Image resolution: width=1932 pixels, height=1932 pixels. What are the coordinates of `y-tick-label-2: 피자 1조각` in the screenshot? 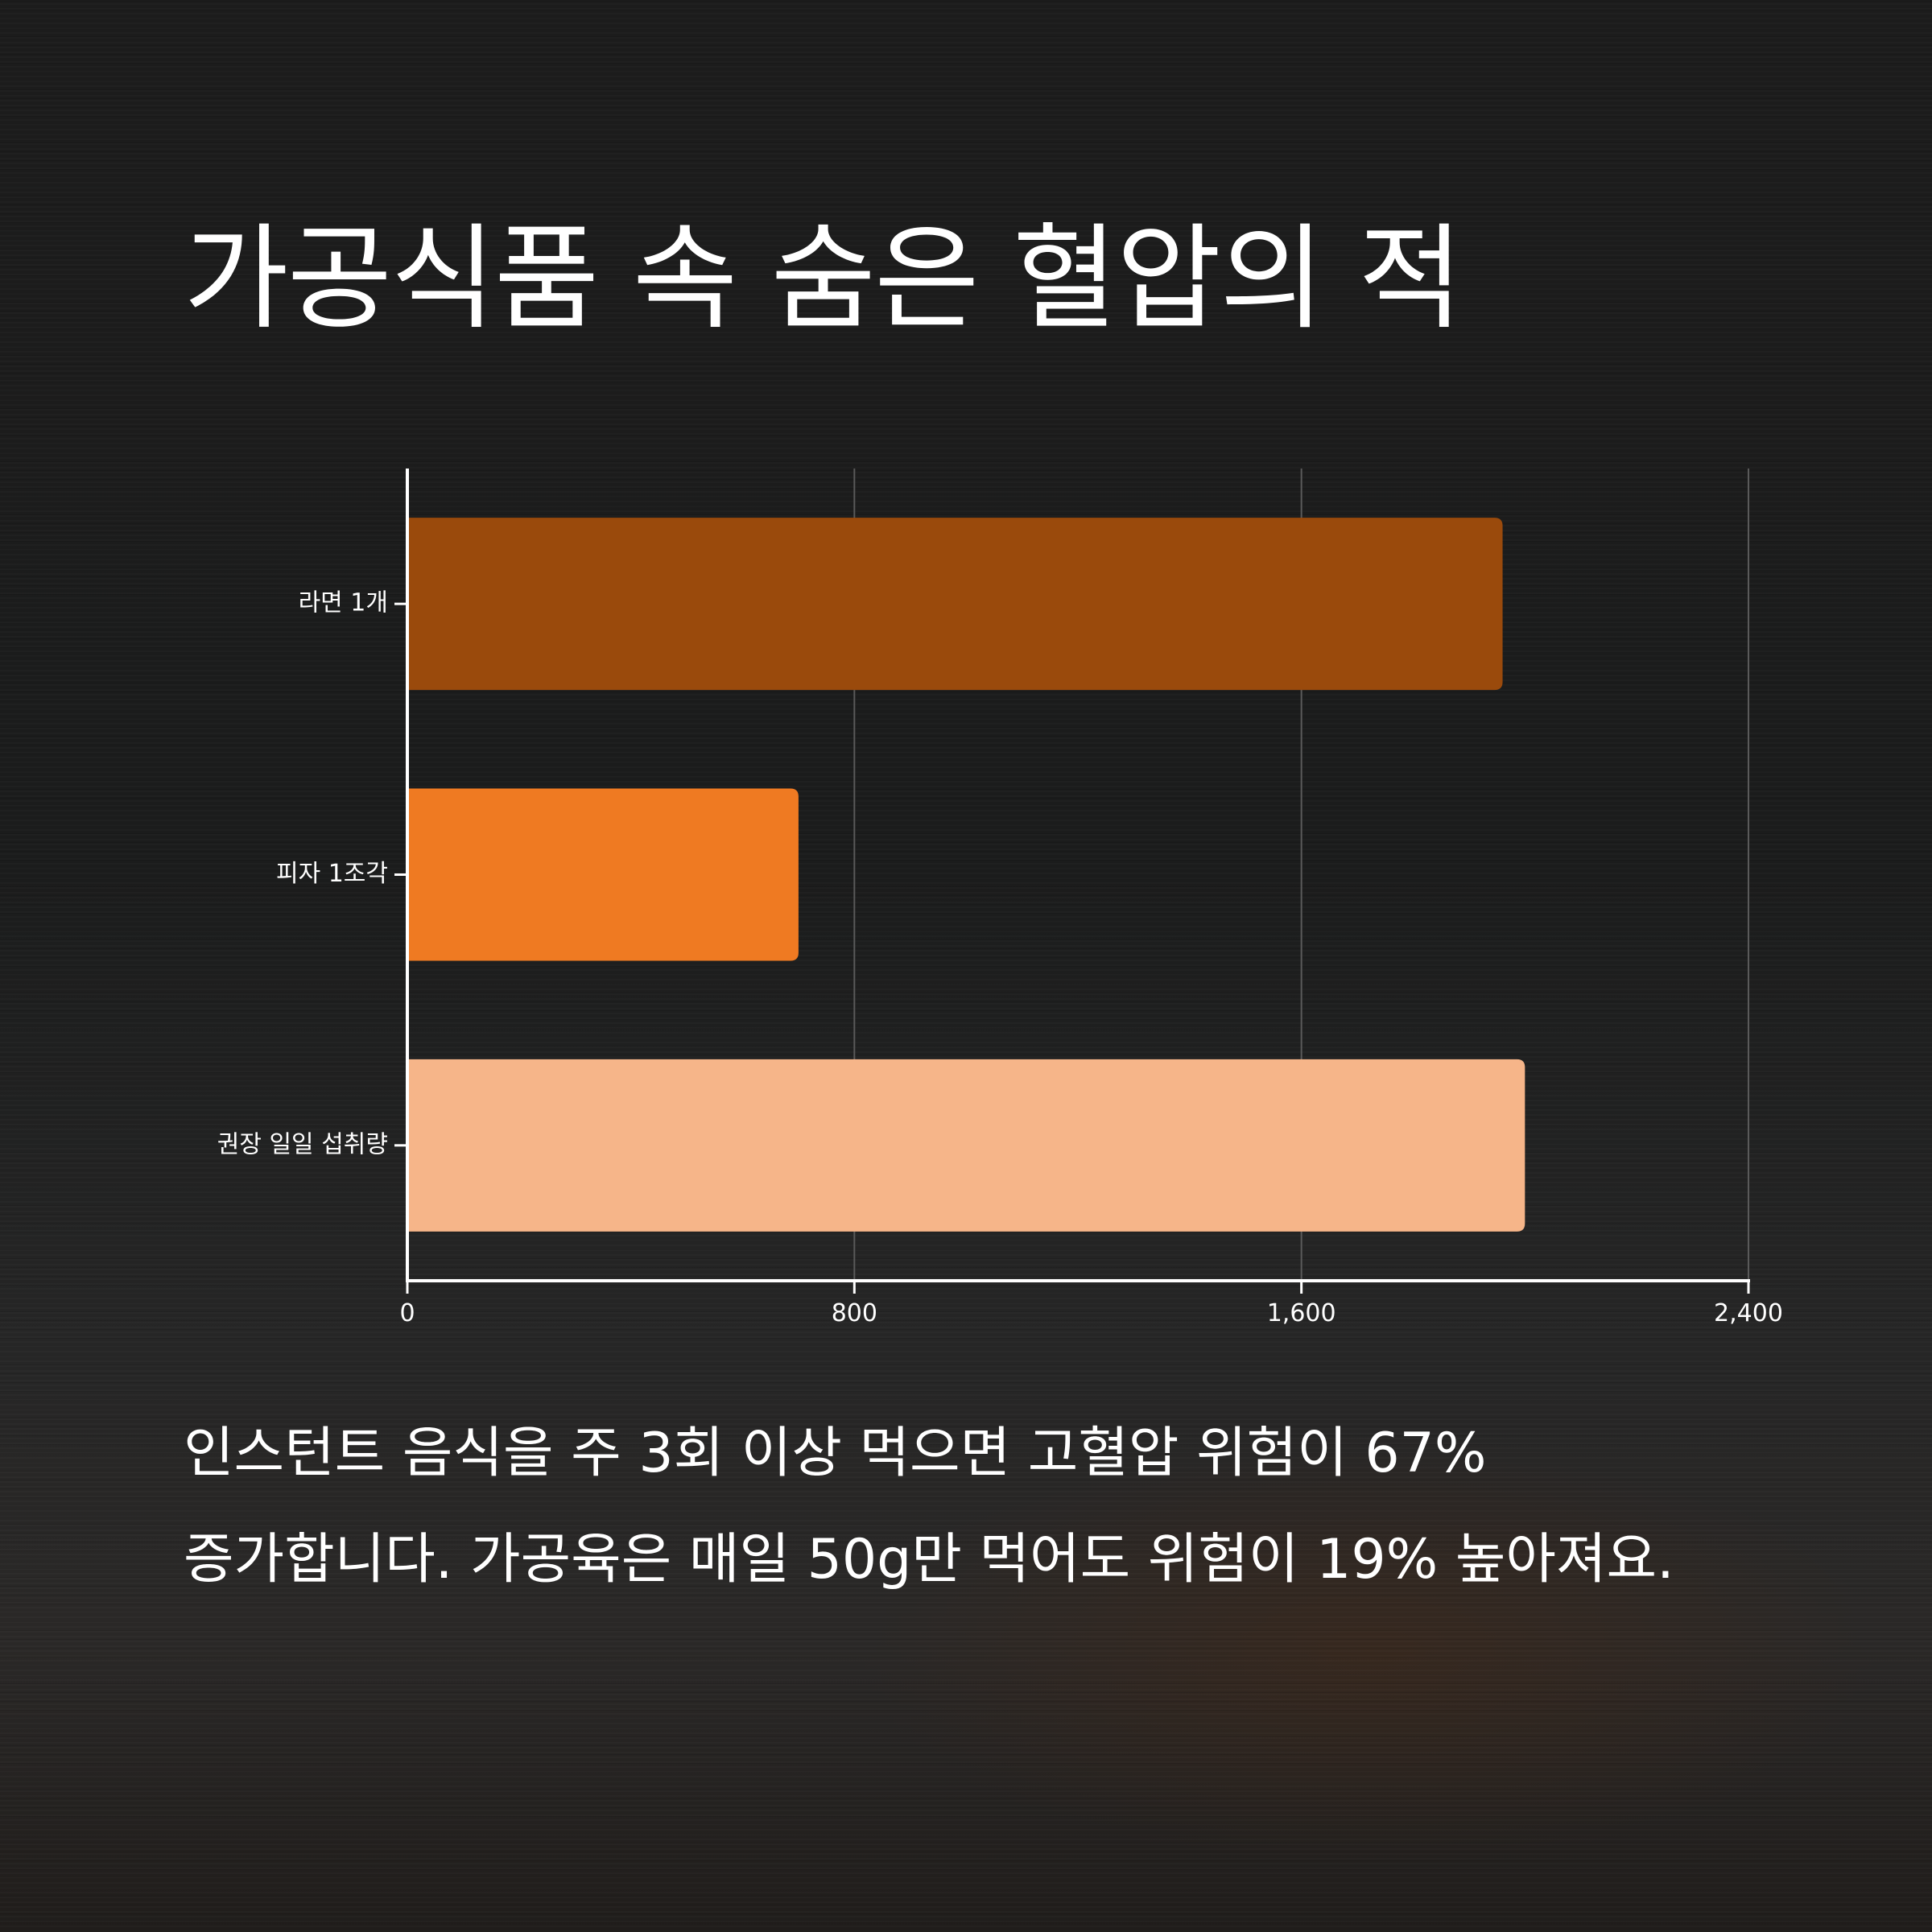 It's located at (332, 874).